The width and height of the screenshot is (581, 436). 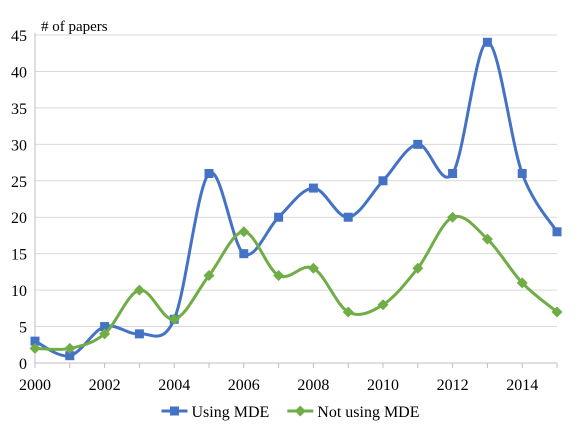 I want to click on legend-label: Not using MDE, so click(x=368, y=412).